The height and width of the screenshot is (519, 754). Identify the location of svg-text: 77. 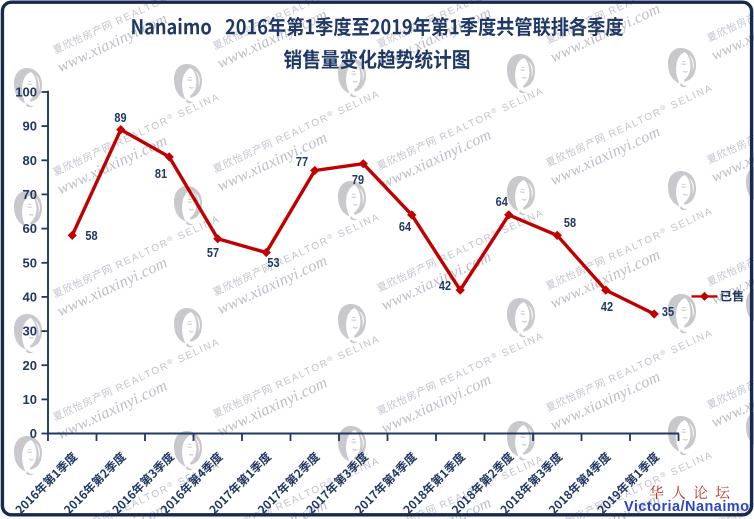
(302, 161).